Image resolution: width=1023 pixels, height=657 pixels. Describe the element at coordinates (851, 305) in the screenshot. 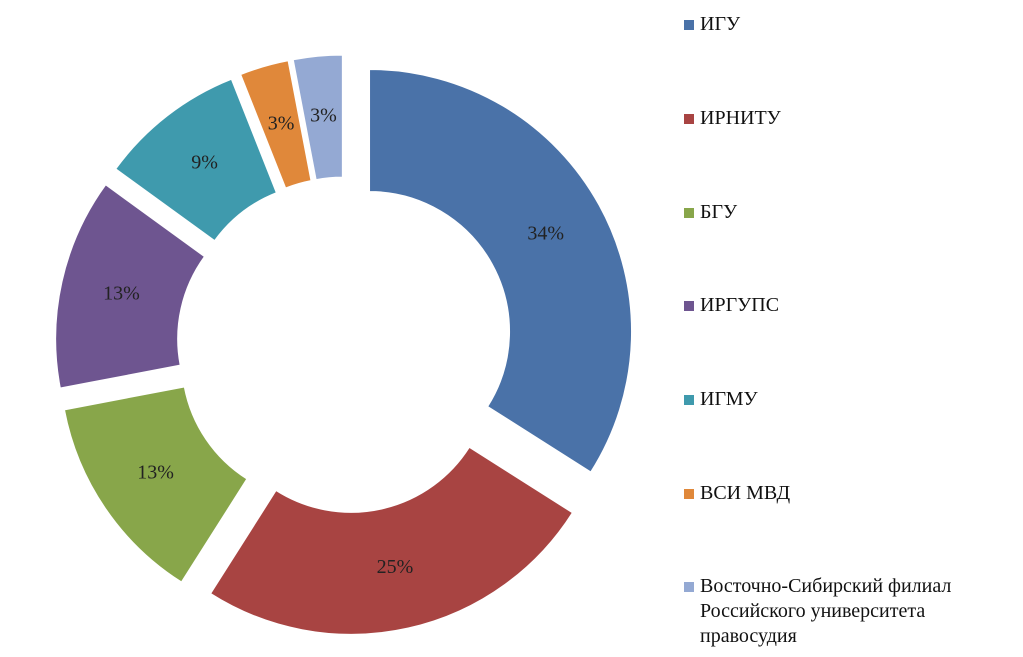

I see `legend-item: ИРГУПС` at that location.